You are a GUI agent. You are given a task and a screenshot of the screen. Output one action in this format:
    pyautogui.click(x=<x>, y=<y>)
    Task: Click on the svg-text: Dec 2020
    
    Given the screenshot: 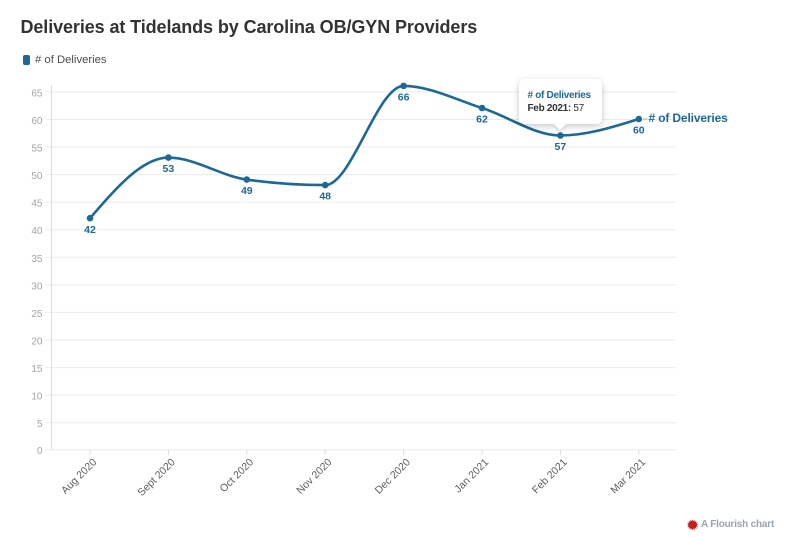 What is the action you would take?
    pyautogui.click(x=393, y=476)
    